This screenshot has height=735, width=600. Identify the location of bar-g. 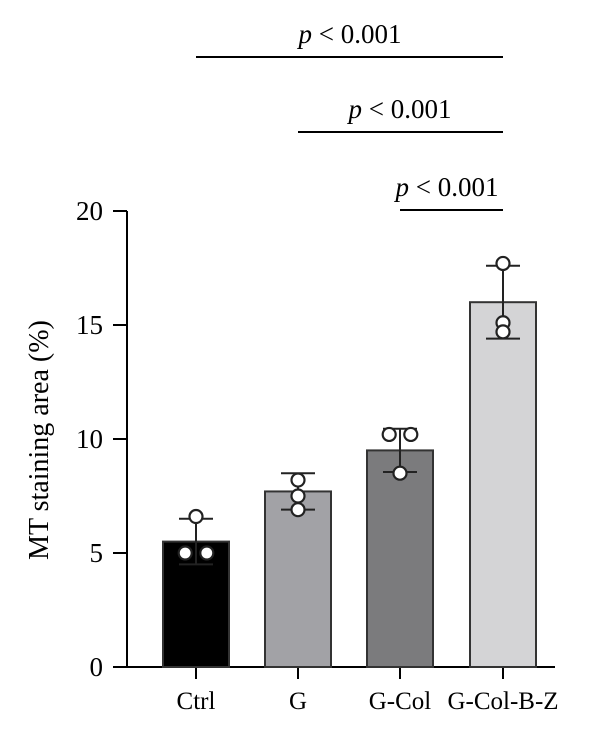
(298, 579).